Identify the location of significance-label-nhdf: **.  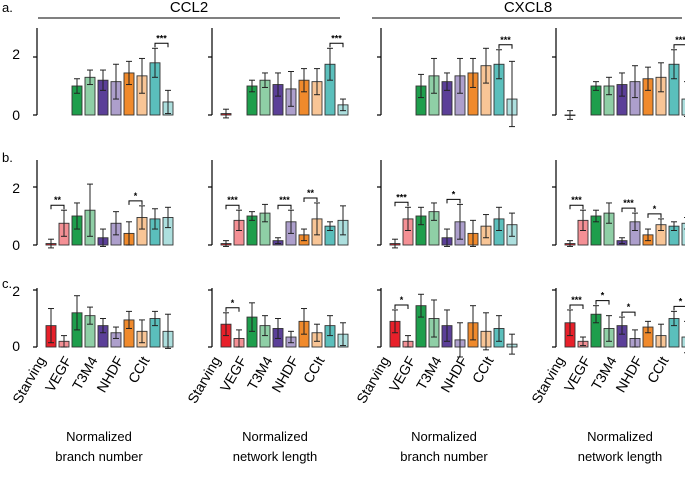
(311, 193).